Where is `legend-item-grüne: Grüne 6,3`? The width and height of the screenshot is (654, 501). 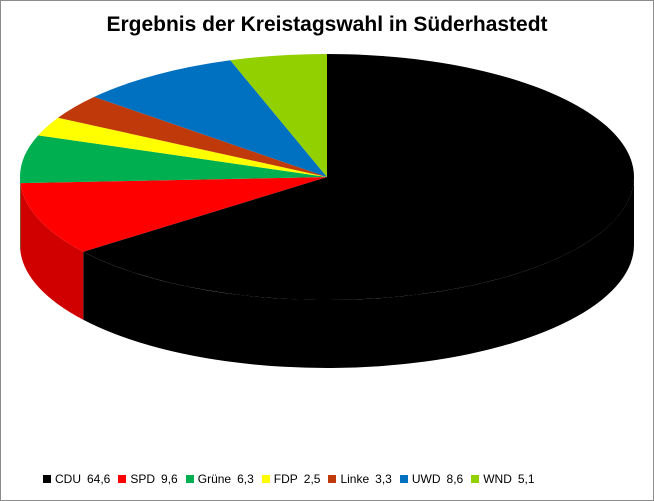 legend-item-grüne: Grüne 6,3 is located at coordinates (219, 479).